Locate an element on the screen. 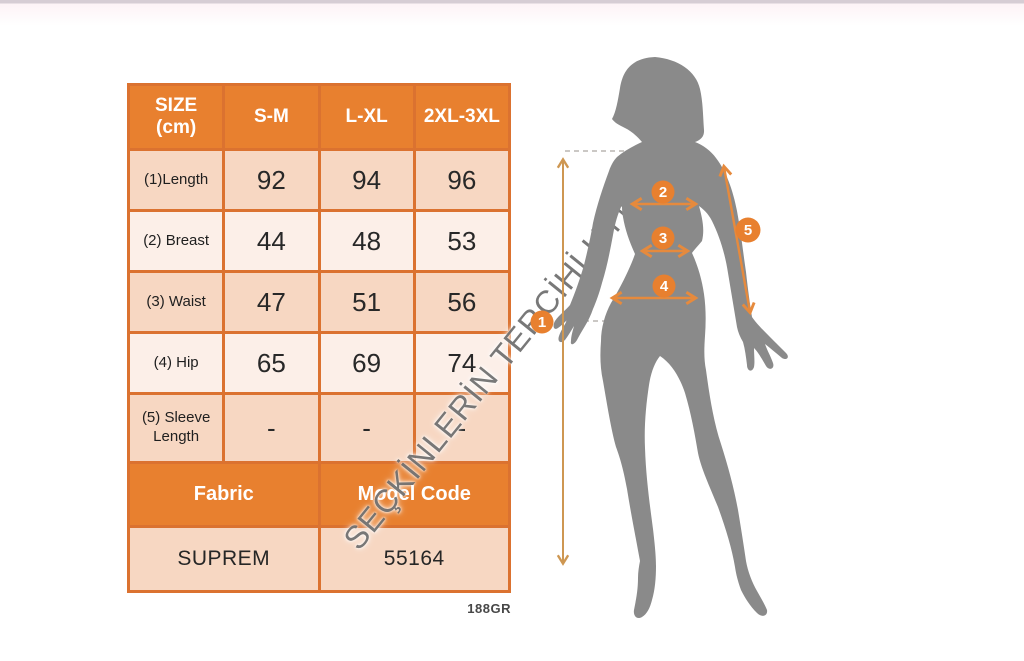  sleeve-2xl3xl: - is located at coordinates (461, 428).